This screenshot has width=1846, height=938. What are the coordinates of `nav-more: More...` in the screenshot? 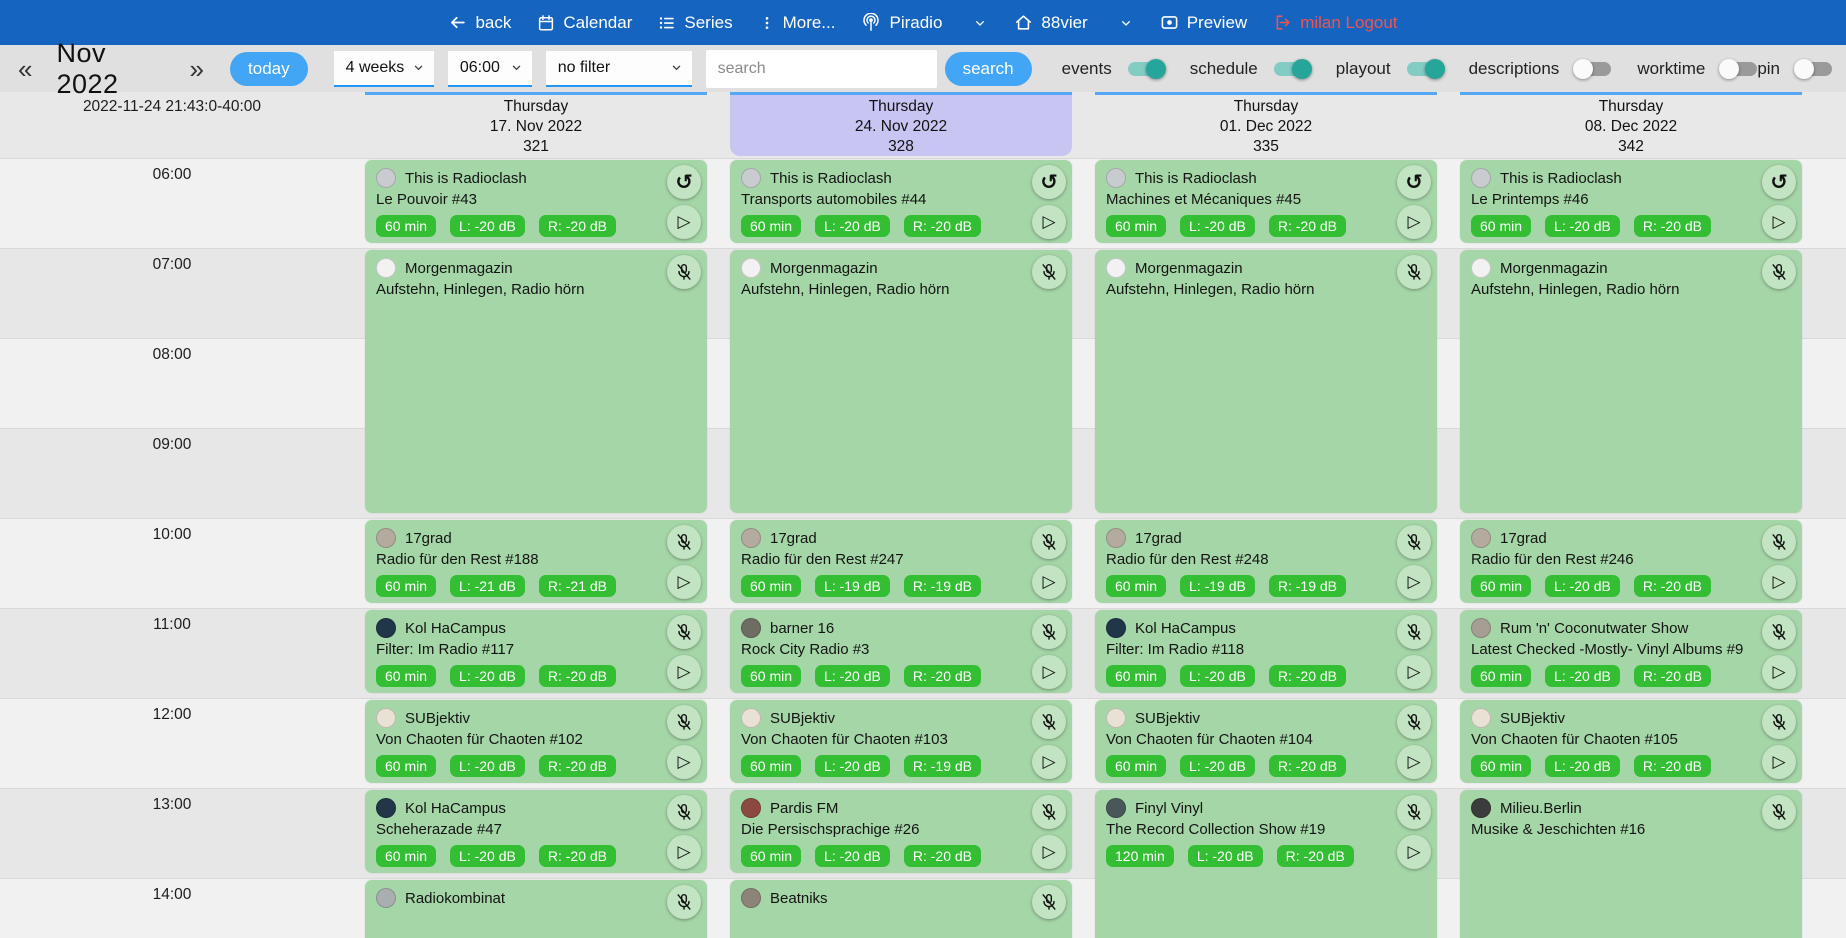 It's located at (797, 23).